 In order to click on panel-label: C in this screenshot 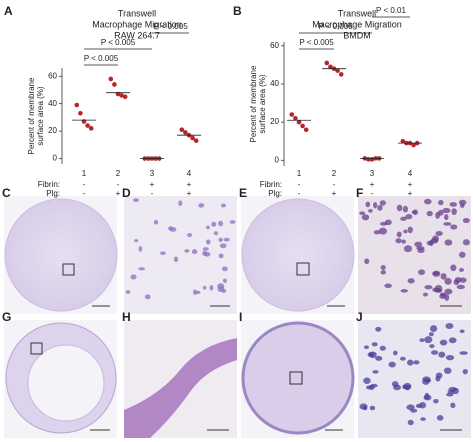, I will do `click(6, 193)`.